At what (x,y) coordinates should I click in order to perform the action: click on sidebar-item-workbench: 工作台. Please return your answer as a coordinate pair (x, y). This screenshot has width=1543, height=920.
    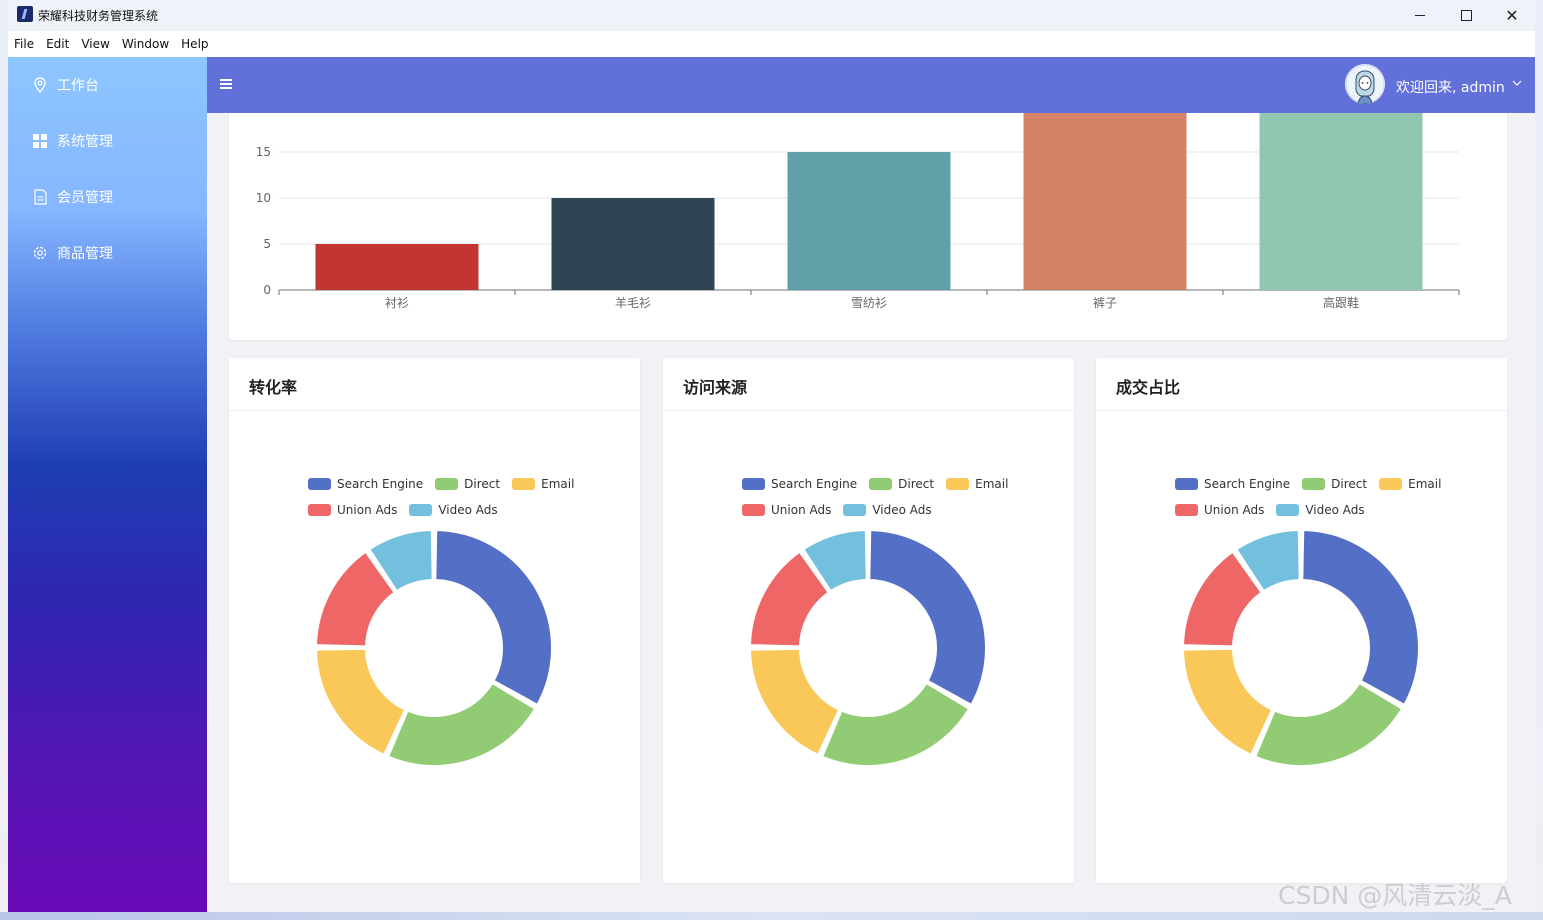
    Looking at the image, I should click on (65, 85).